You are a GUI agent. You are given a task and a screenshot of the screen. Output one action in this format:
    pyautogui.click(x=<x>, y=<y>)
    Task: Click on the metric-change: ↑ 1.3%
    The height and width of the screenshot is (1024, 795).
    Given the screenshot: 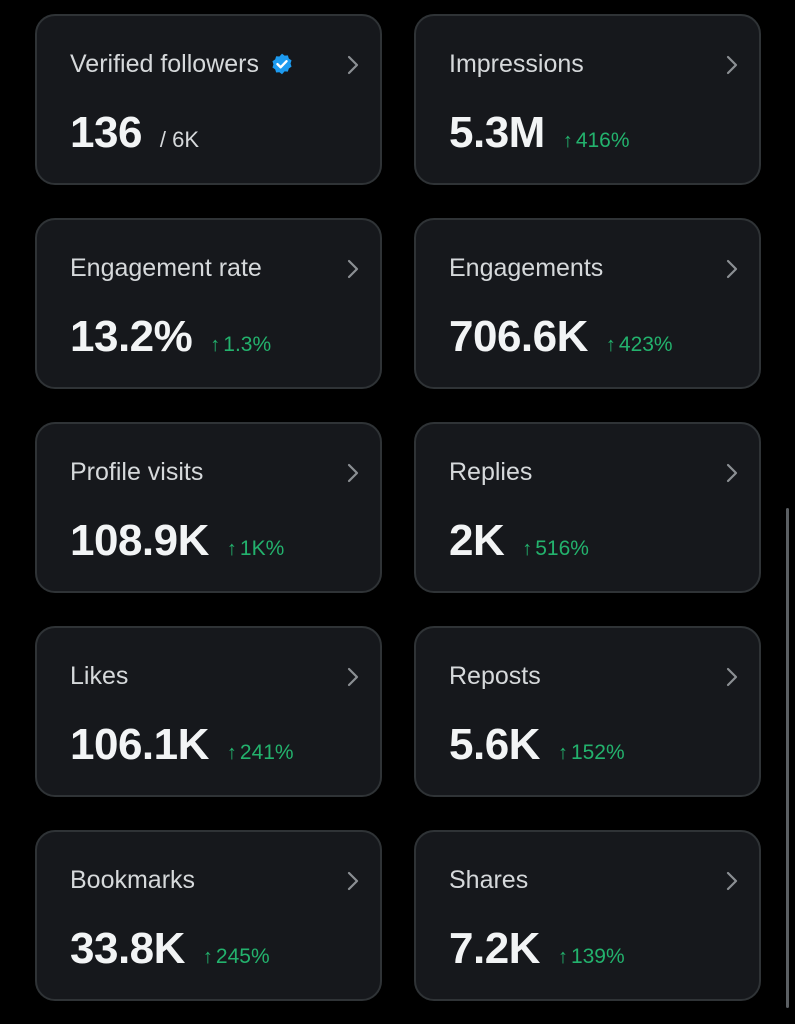 What is the action you would take?
    pyautogui.click(x=240, y=345)
    